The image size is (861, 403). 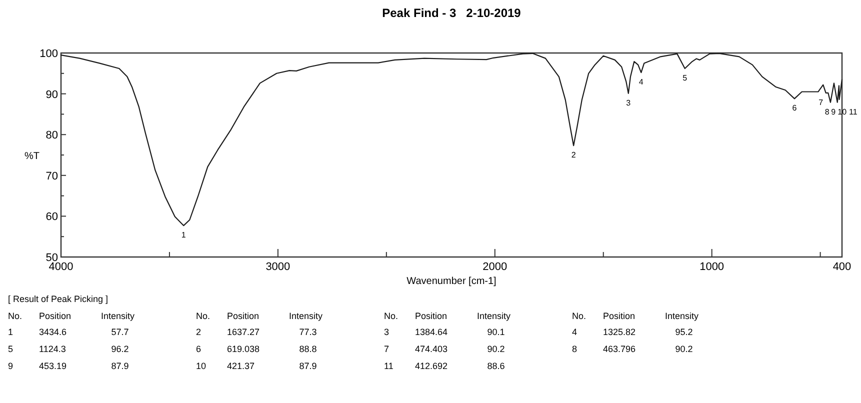 I want to click on text: 7, so click(x=387, y=349).